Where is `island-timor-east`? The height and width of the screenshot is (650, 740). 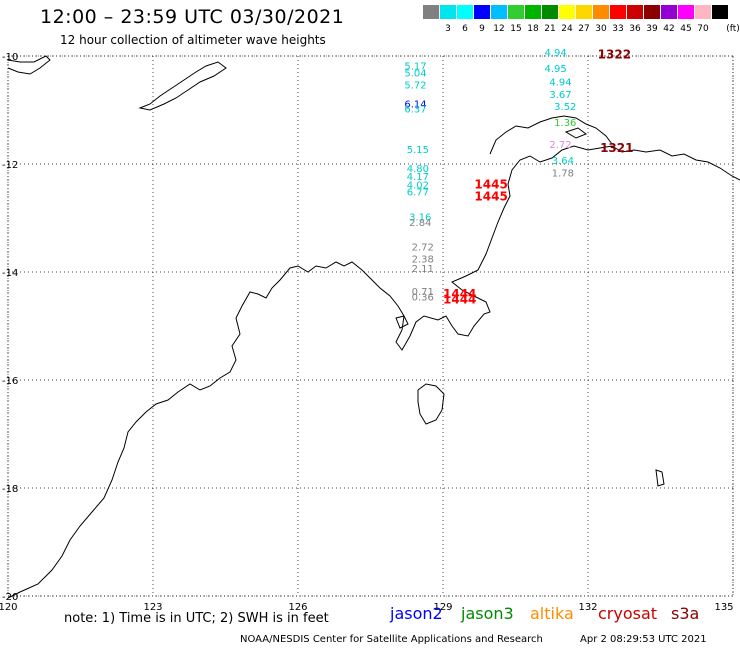 island-timor-east is located at coordinates (182, 86).